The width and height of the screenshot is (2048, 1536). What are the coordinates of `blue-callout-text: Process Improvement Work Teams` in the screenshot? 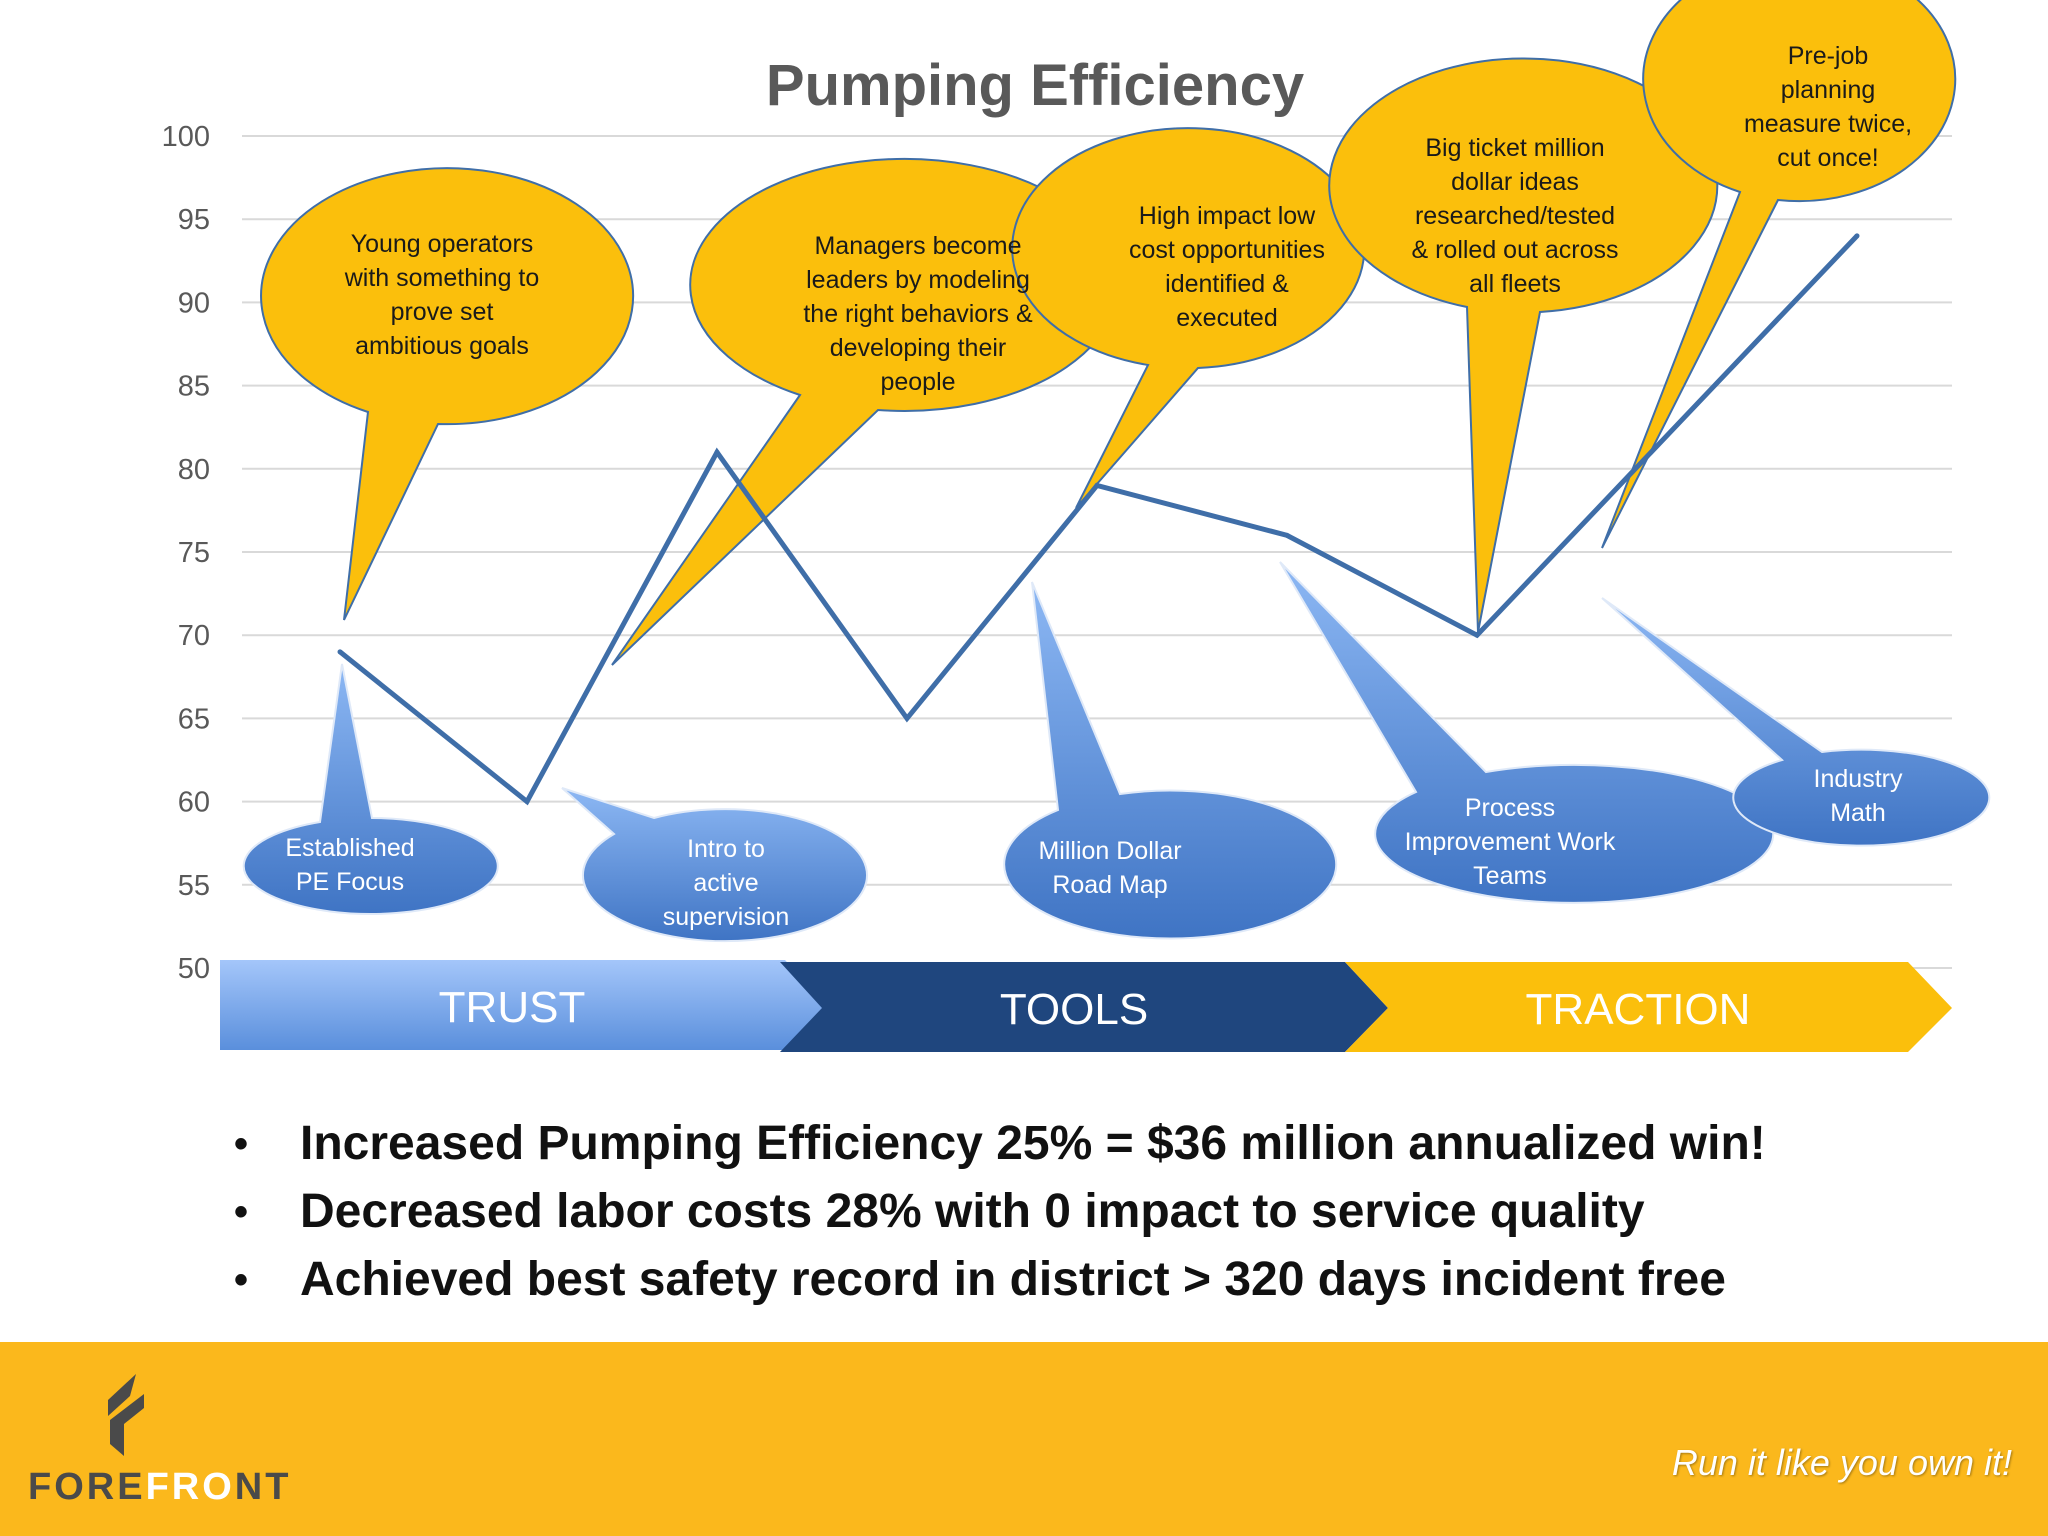 It's located at (1510, 842).